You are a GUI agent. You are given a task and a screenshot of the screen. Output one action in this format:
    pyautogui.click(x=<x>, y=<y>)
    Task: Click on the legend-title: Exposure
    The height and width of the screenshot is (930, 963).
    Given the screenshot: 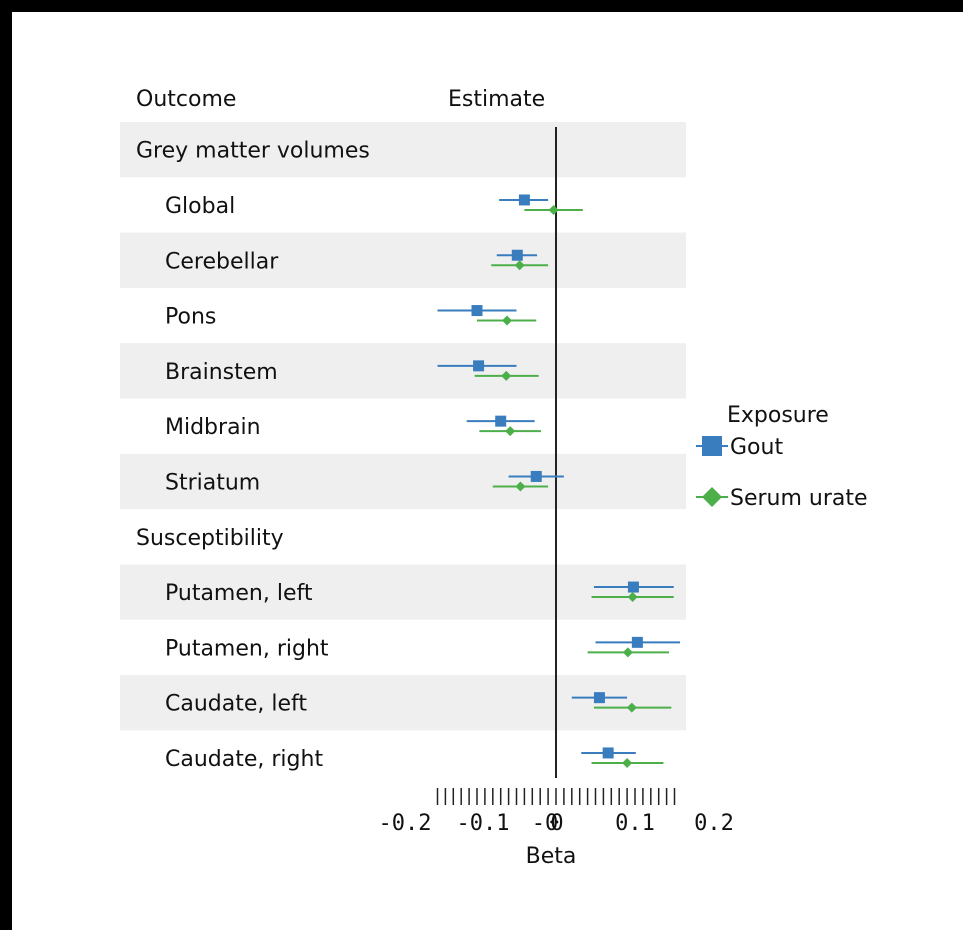 What is the action you would take?
    pyautogui.click(x=778, y=415)
    